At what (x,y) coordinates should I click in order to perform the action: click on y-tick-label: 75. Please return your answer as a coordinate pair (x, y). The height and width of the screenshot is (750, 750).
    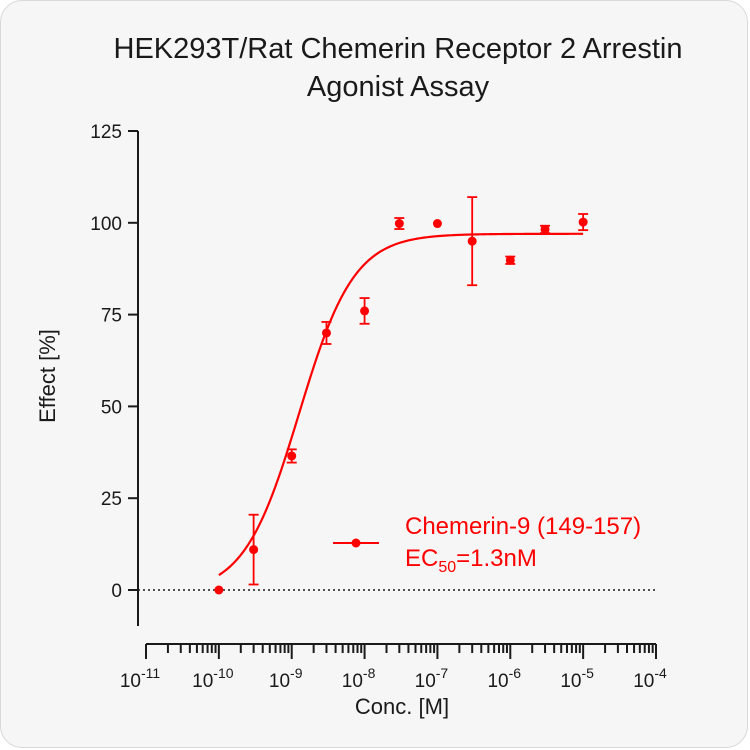
    Looking at the image, I should click on (111, 316).